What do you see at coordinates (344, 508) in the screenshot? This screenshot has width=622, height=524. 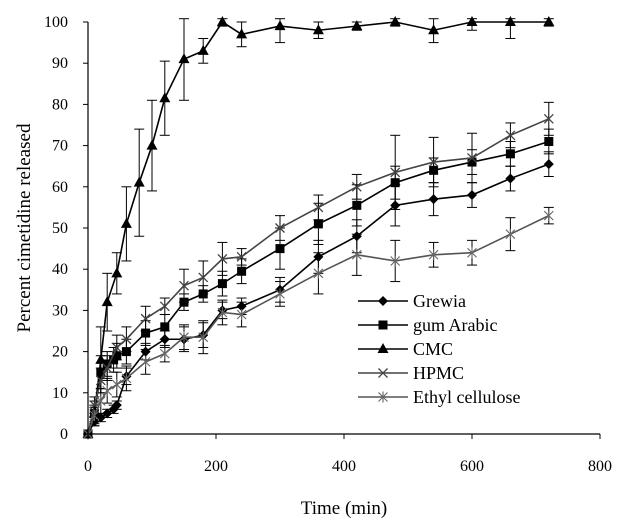 I see `x-axis-title: Time (min)` at bounding box center [344, 508].